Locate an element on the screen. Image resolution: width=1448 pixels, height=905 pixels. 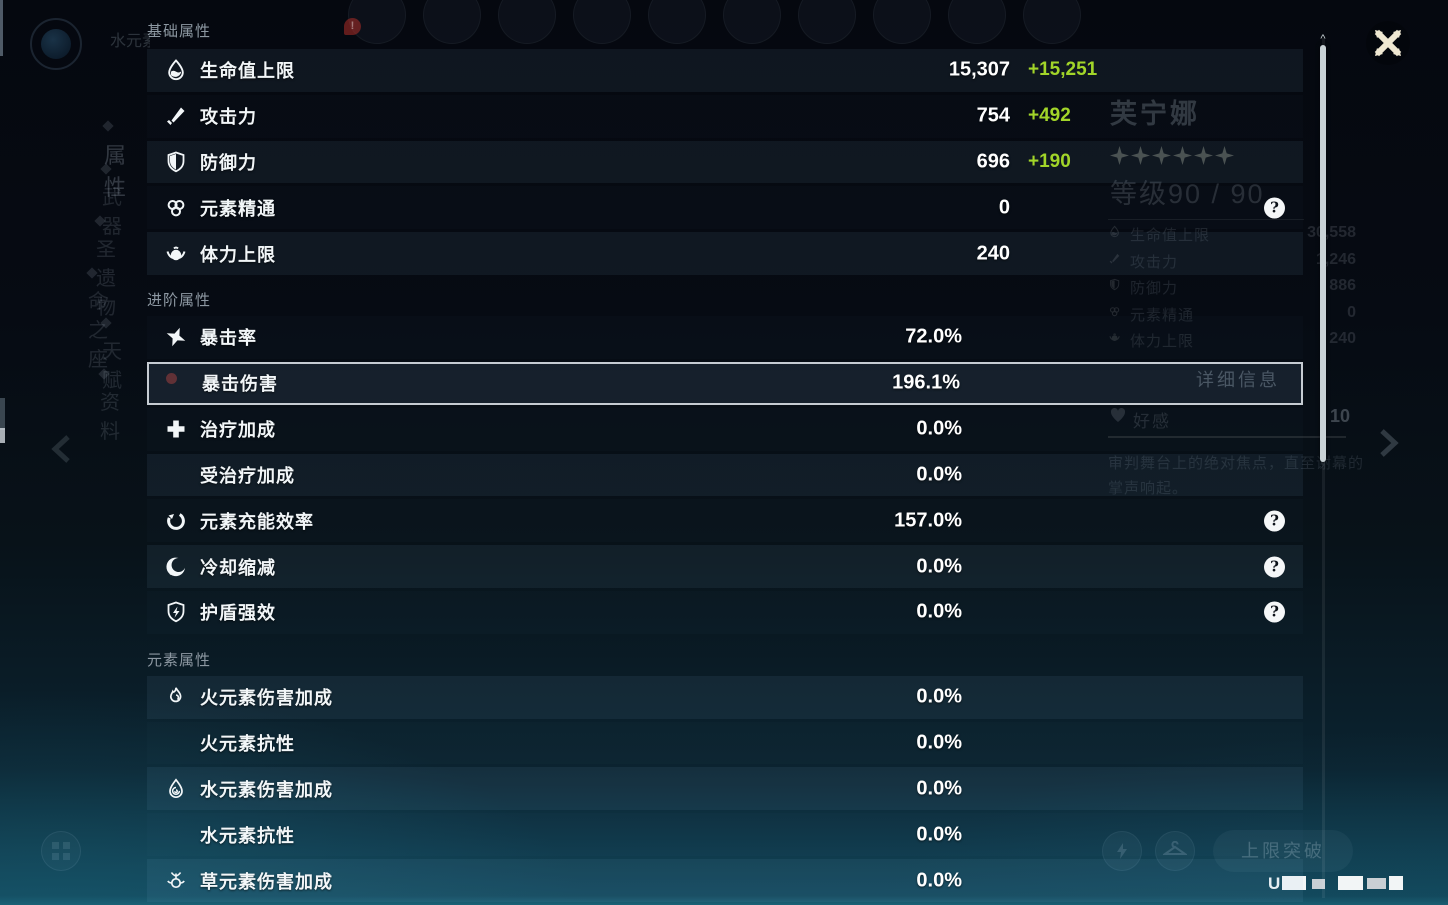
stat-label: 暴击伤害 is located at coordinates (240, 384).